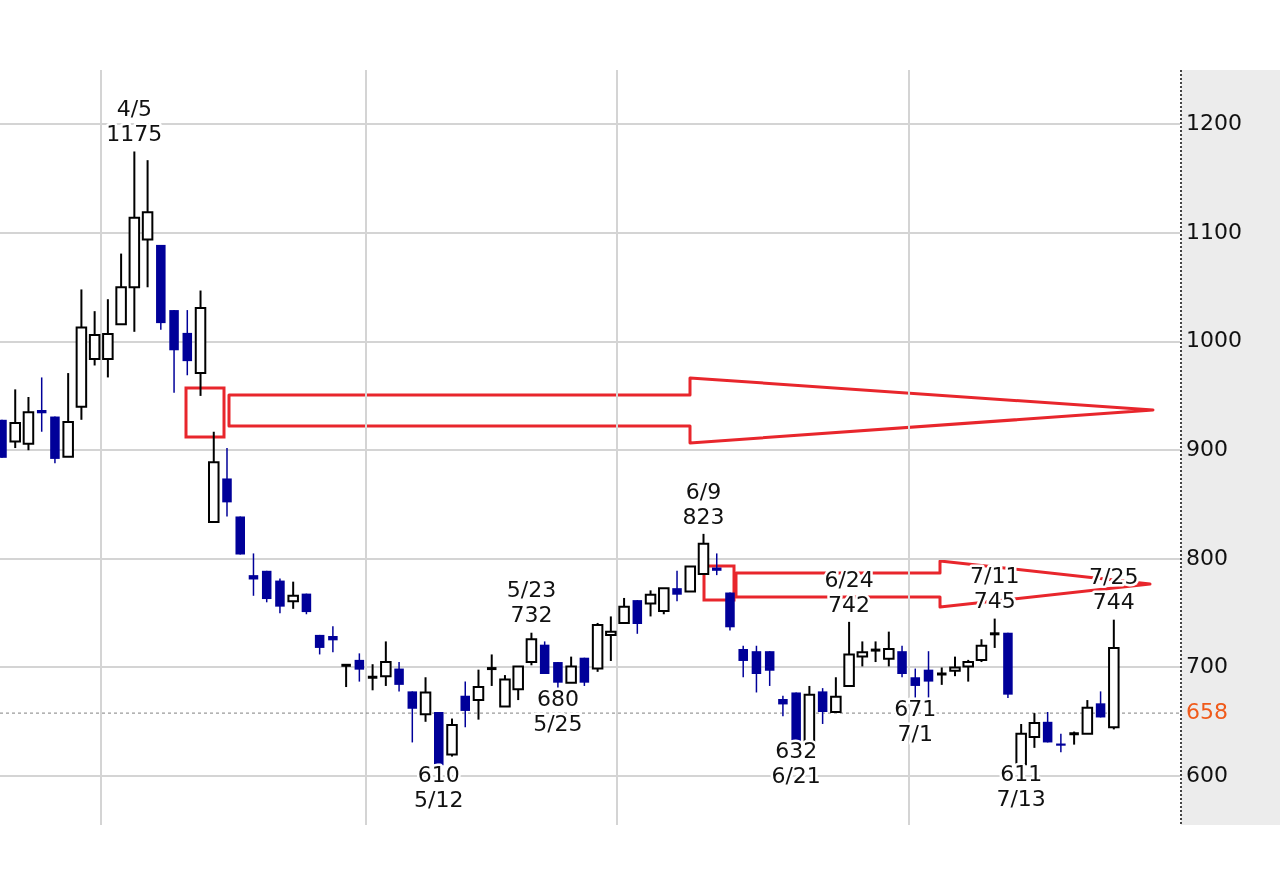 The image size is (1280, 873). Describe the element at coordinates (531, 602) in the screenshot. I see `annotation: 5/23 732` at that location.